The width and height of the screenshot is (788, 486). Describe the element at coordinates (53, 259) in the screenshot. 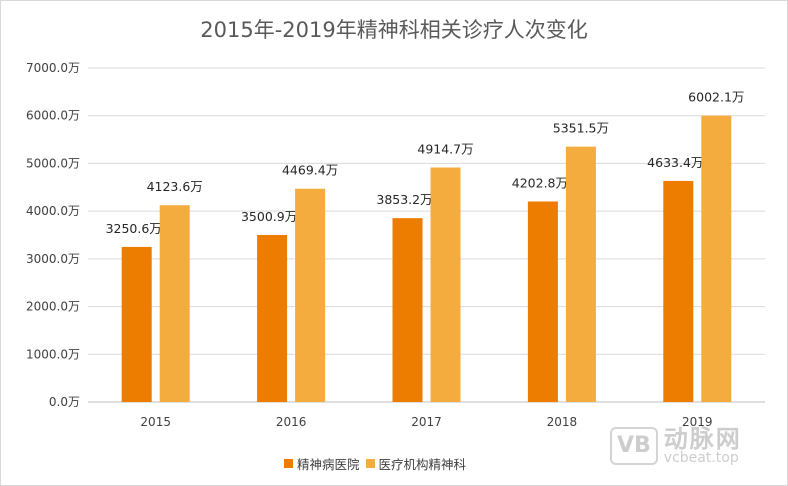

I see `y-tick-label: 3000.0万` at that location.